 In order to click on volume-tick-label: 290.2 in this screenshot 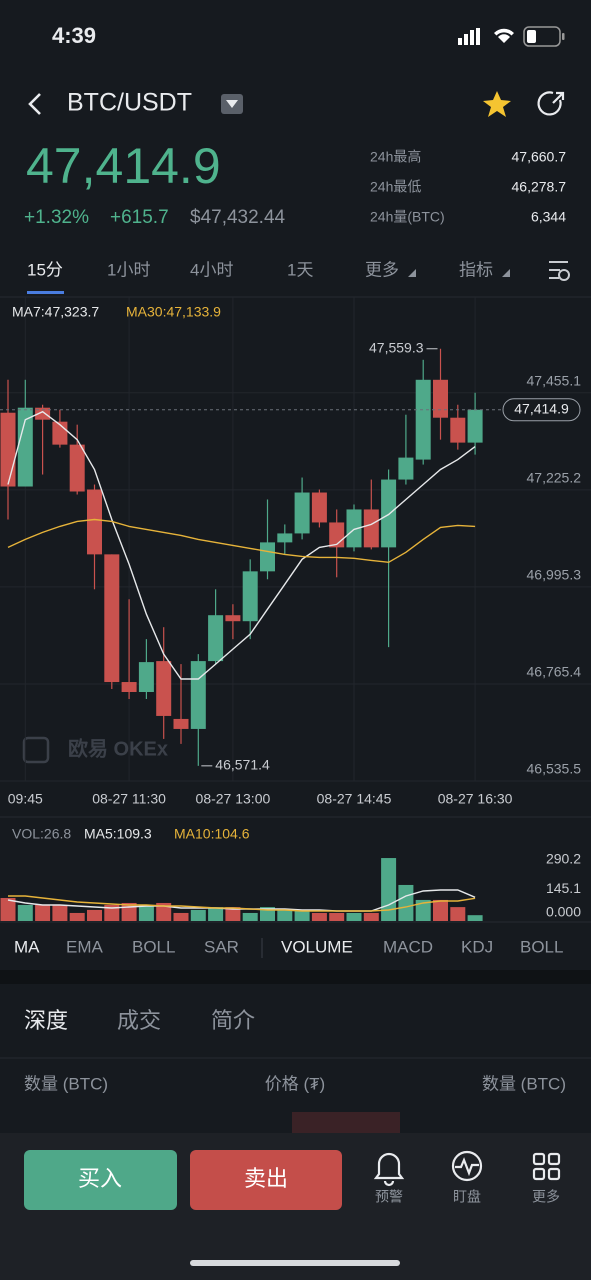, I will do `click(563, 859)`.